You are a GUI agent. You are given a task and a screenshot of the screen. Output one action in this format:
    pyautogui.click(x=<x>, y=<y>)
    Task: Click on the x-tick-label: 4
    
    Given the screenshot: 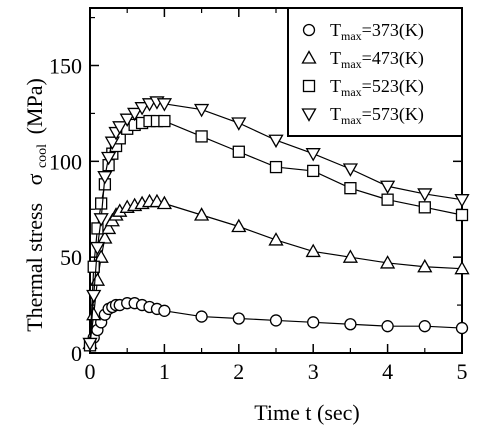 What is the action you would take?
    pyautogui.click(x=387, y=371)
    